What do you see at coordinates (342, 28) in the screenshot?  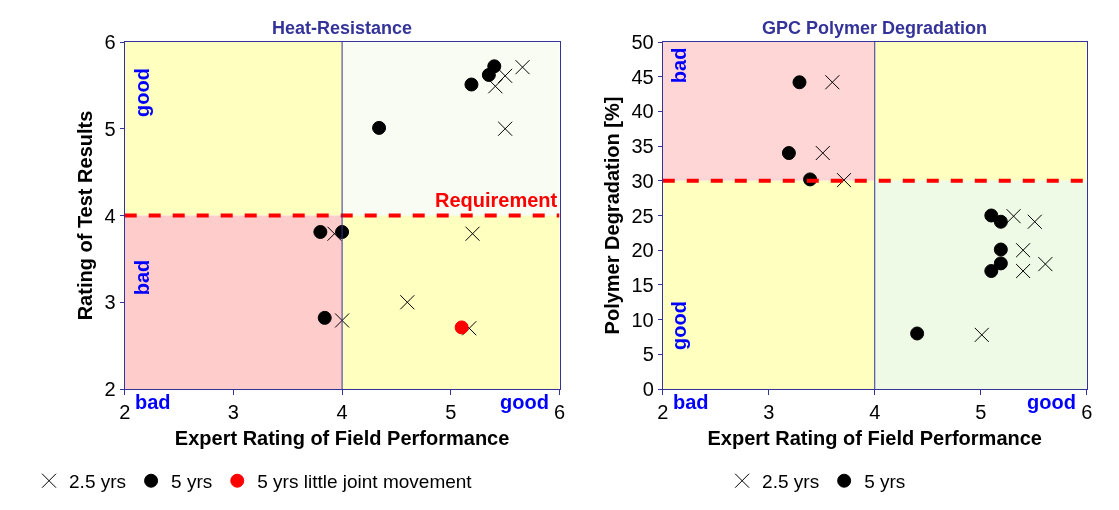 I see `chart-title: Heat-Resistance` at bounding box center [342, 28].